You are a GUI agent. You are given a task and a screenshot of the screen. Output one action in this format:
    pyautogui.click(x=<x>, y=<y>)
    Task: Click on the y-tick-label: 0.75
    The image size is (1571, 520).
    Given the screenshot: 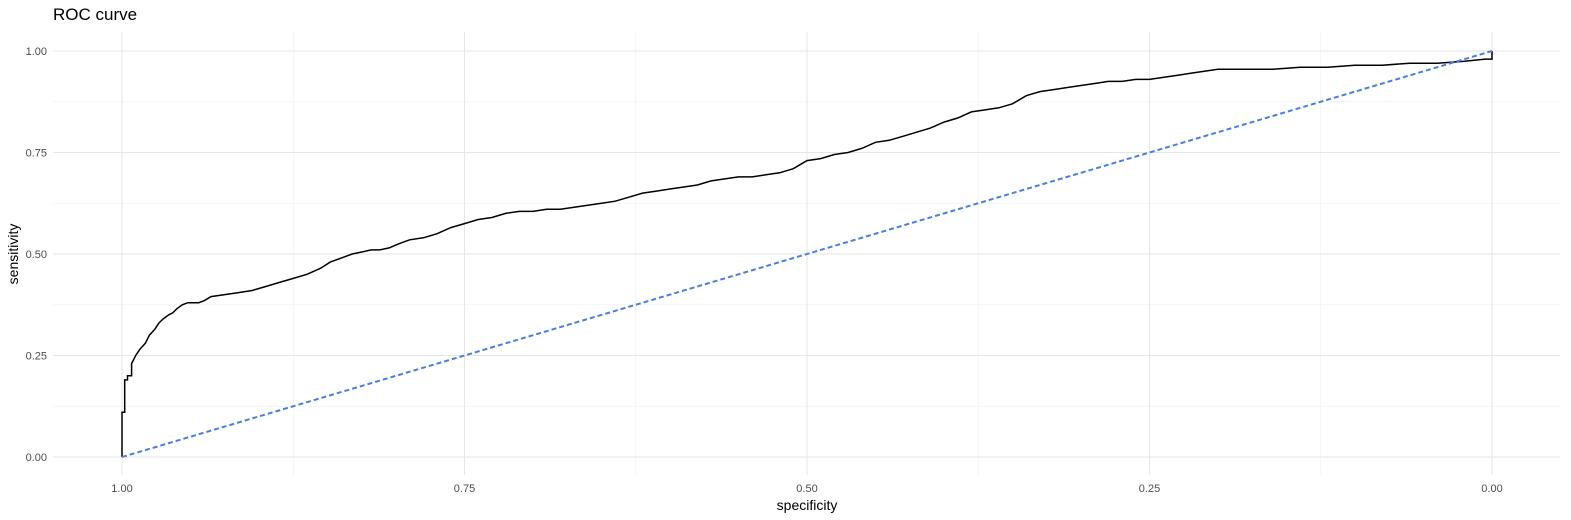 What is the action you would take?
    pyautogui.click(x=36, y=154)
    